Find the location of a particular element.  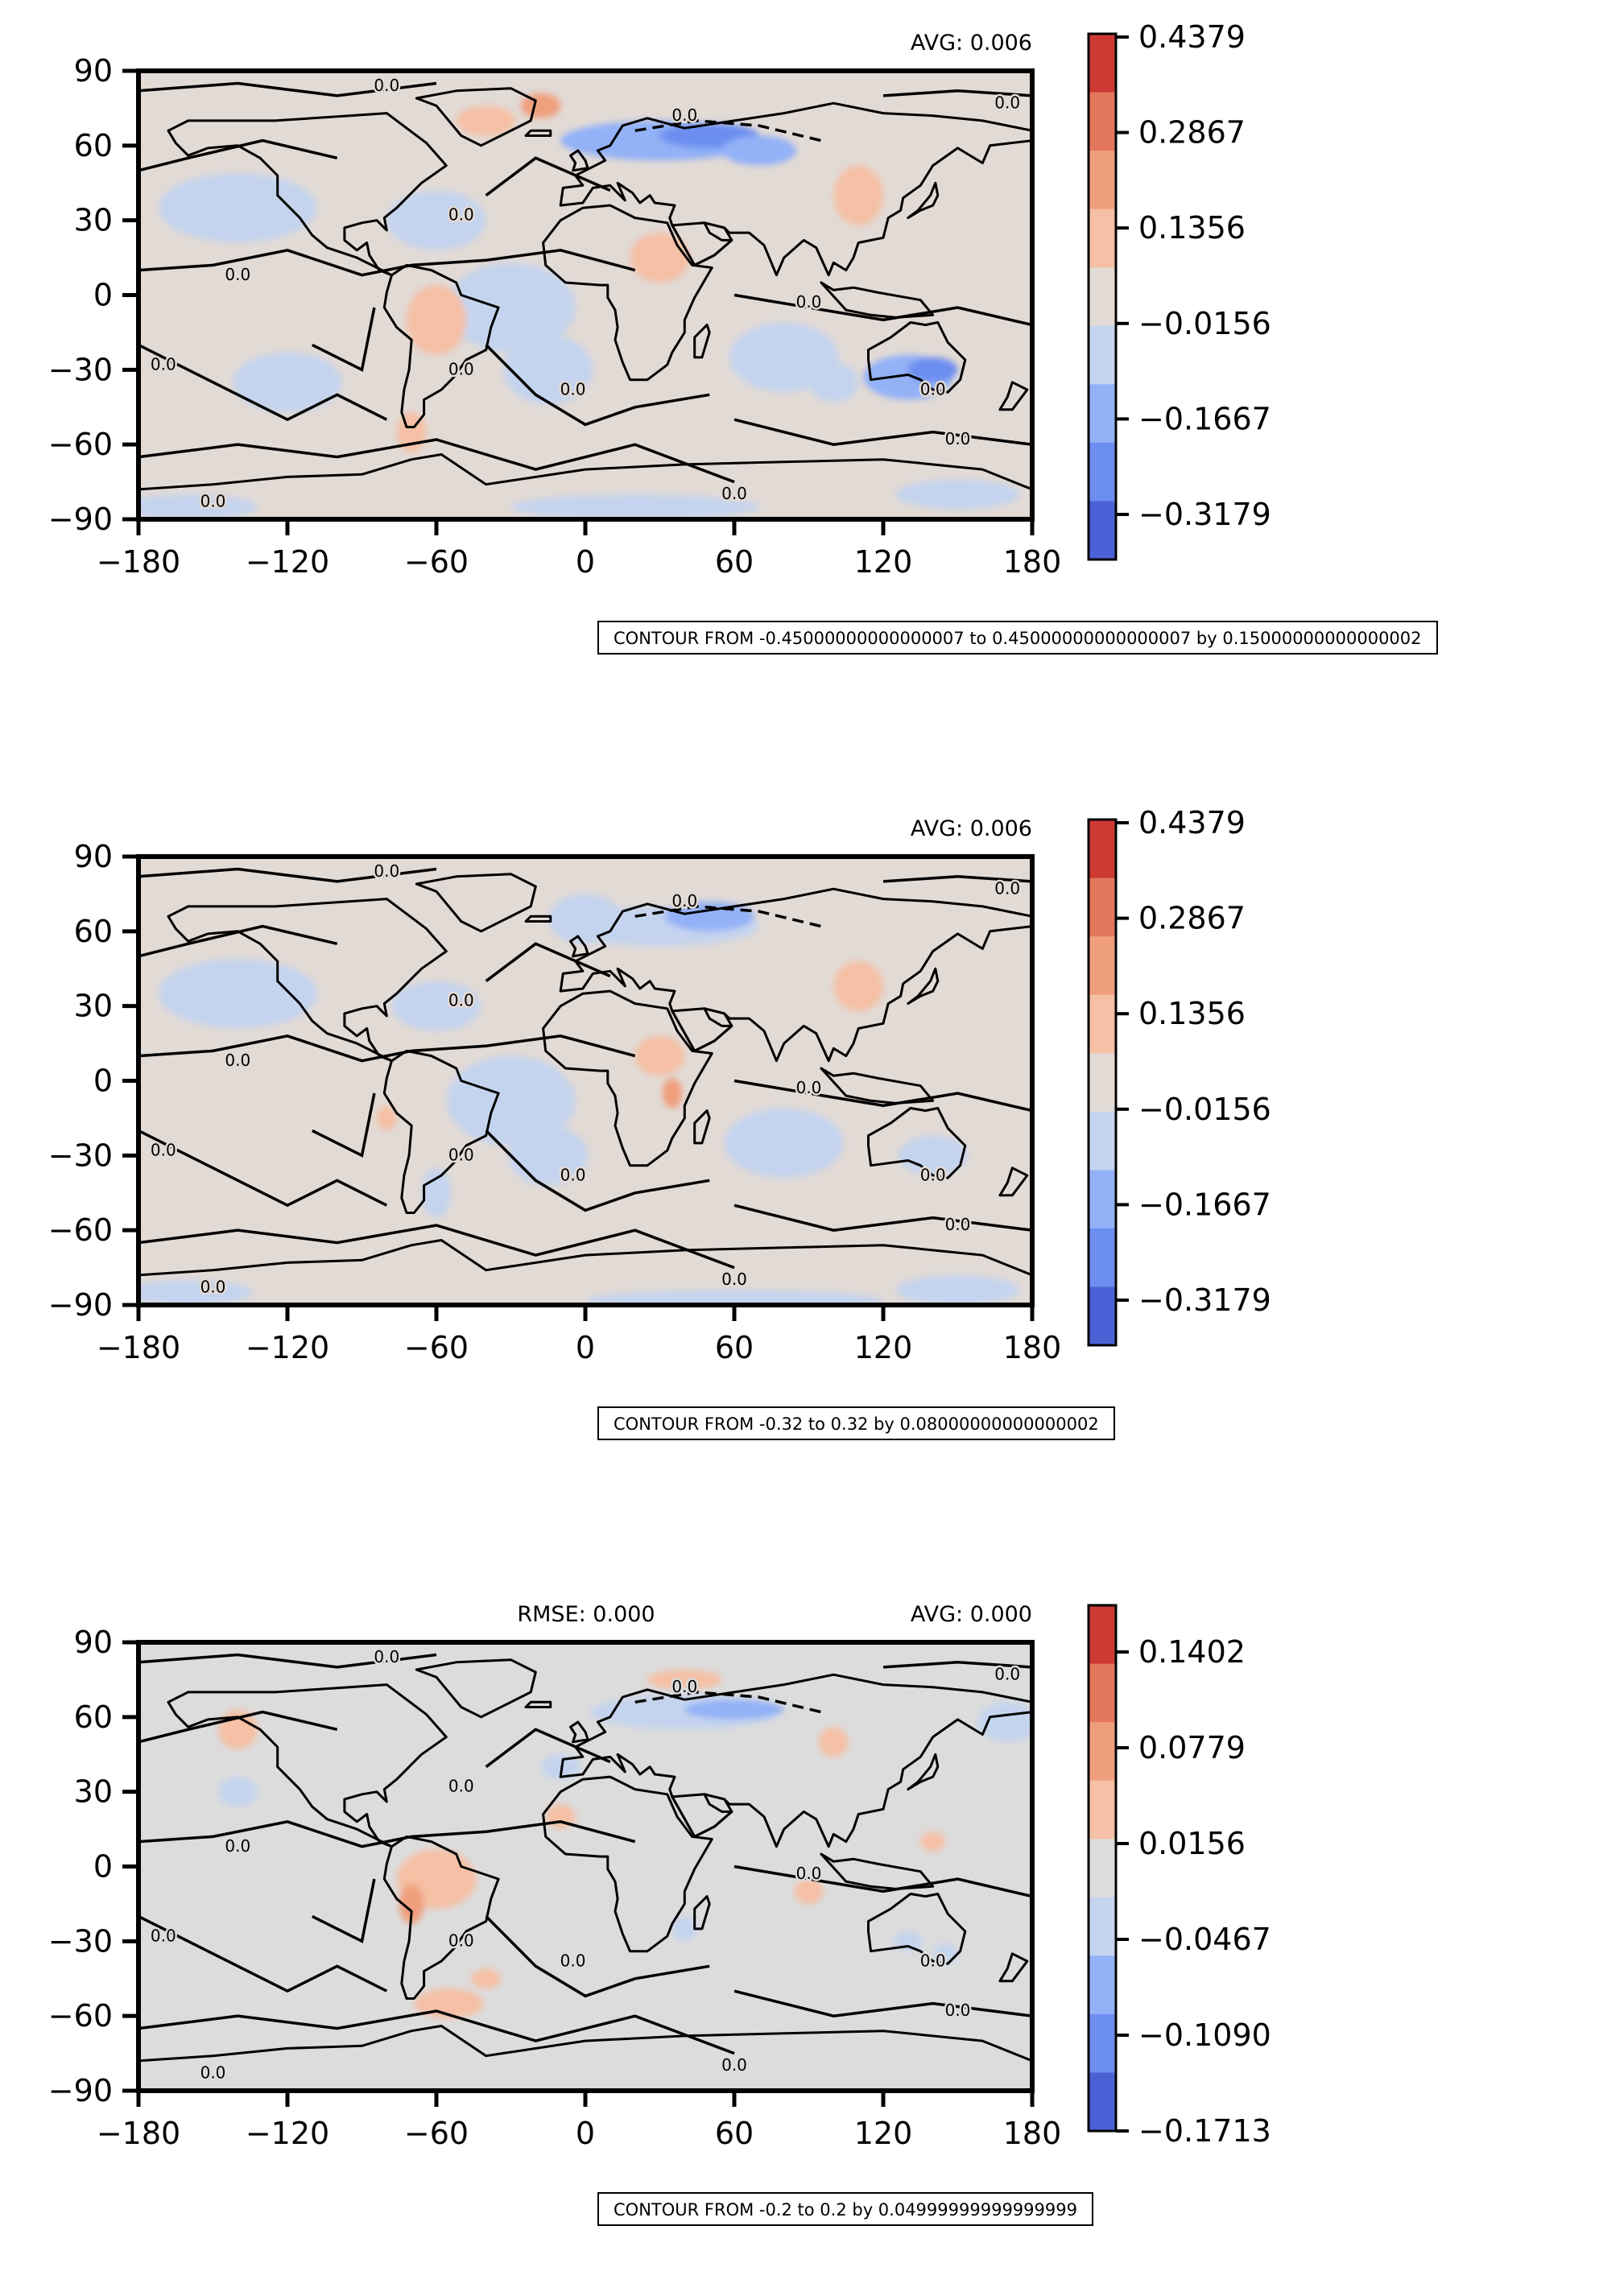

colorbar-tick-label: −0.1667 is located at coordinates (1204, 418).